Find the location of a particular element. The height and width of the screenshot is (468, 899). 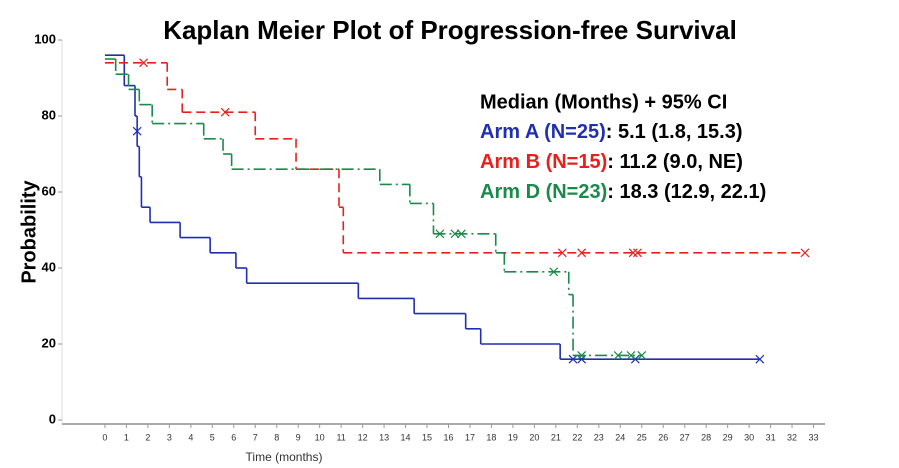

legend-entry: Arm B (N=15): 11.2 (9.0, NE) is located at coordinates (611, 162).